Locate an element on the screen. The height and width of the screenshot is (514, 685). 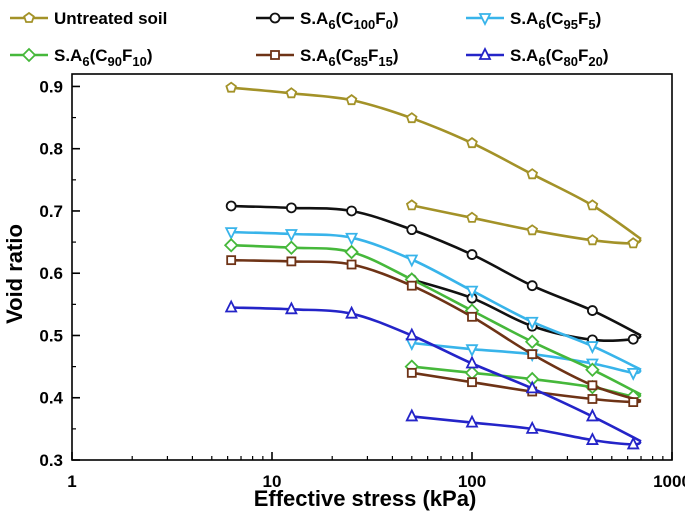
y-tick-label: 0.6 is located at coordinates (51, 273).